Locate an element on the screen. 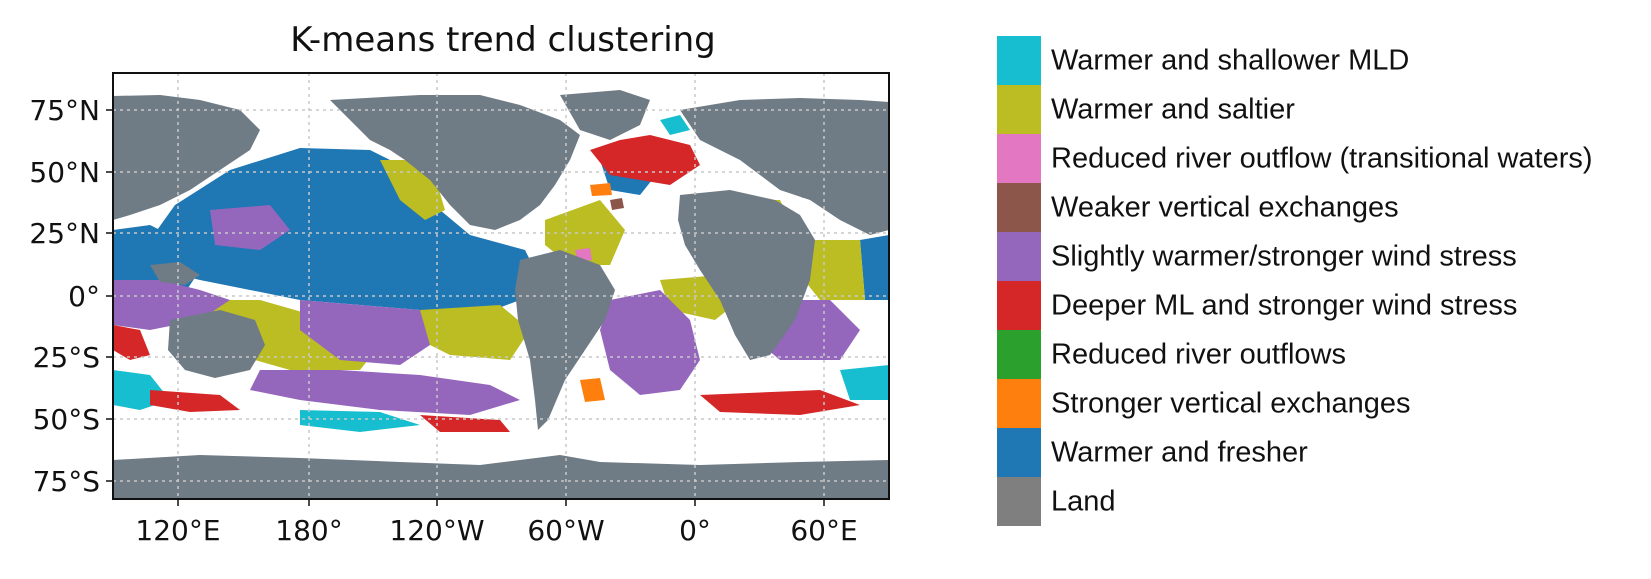 This screenshot has height=579, width=1651. land-eurasia-east is located at coordinates (784, 166).